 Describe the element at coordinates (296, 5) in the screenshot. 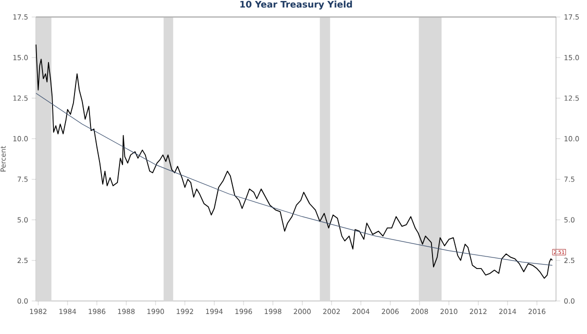

I see `chart-title: 10 Year Treasury Yield` at that location.